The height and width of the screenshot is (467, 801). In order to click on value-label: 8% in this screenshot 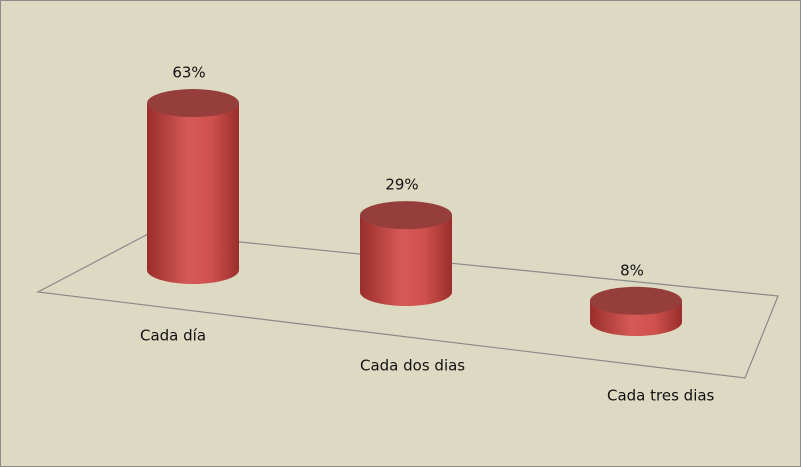, I will do `click(632, 270)`.